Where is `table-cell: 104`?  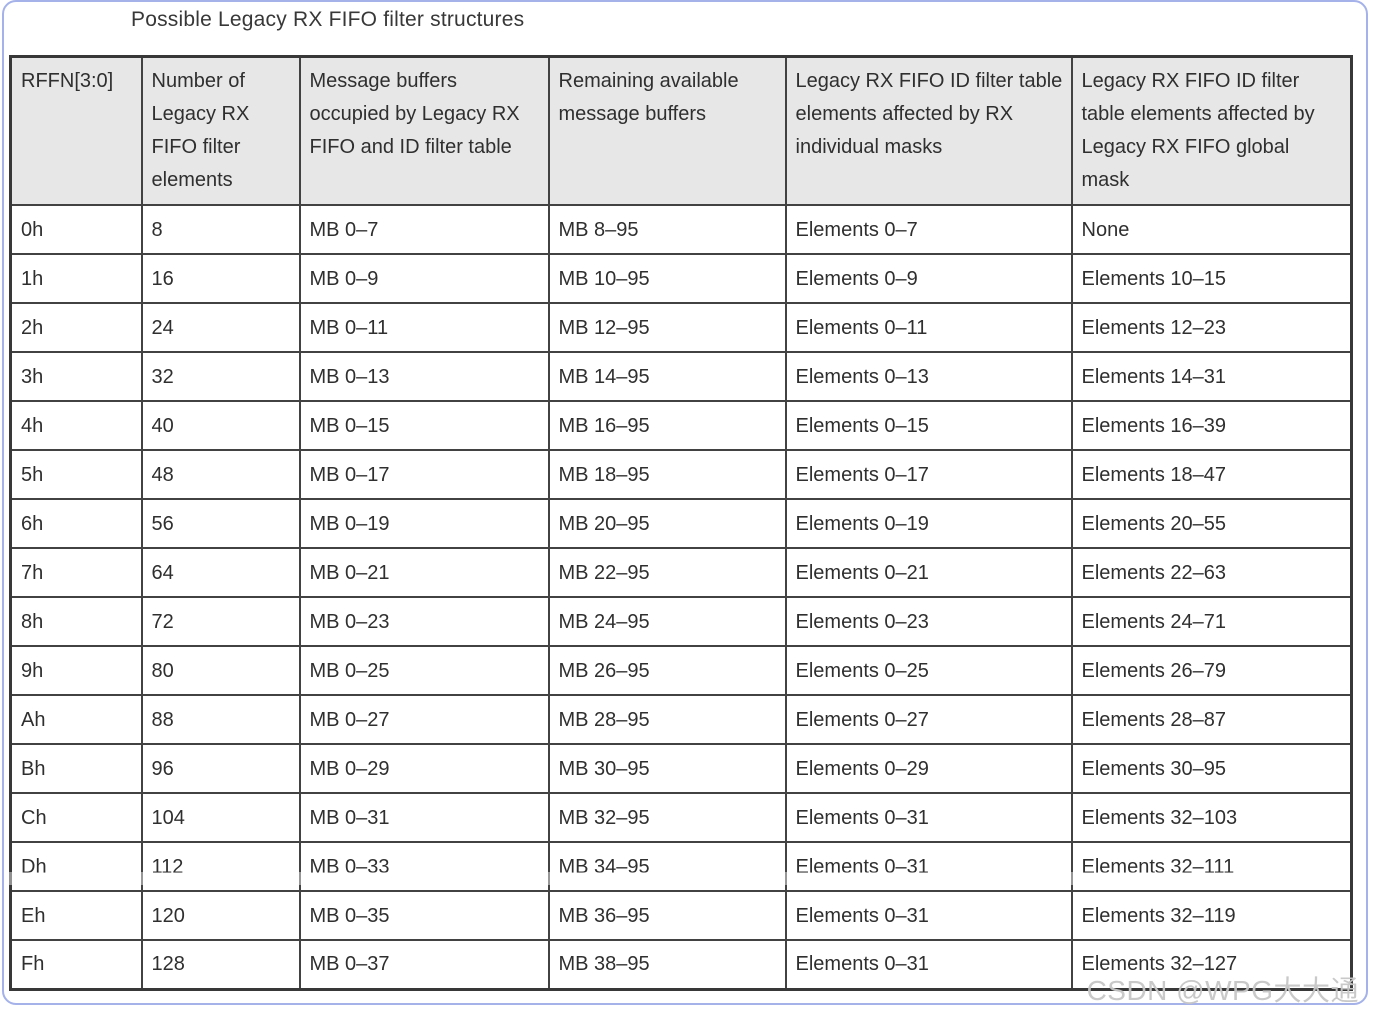
table-cell: 104 is located at coordinates (220, 817).